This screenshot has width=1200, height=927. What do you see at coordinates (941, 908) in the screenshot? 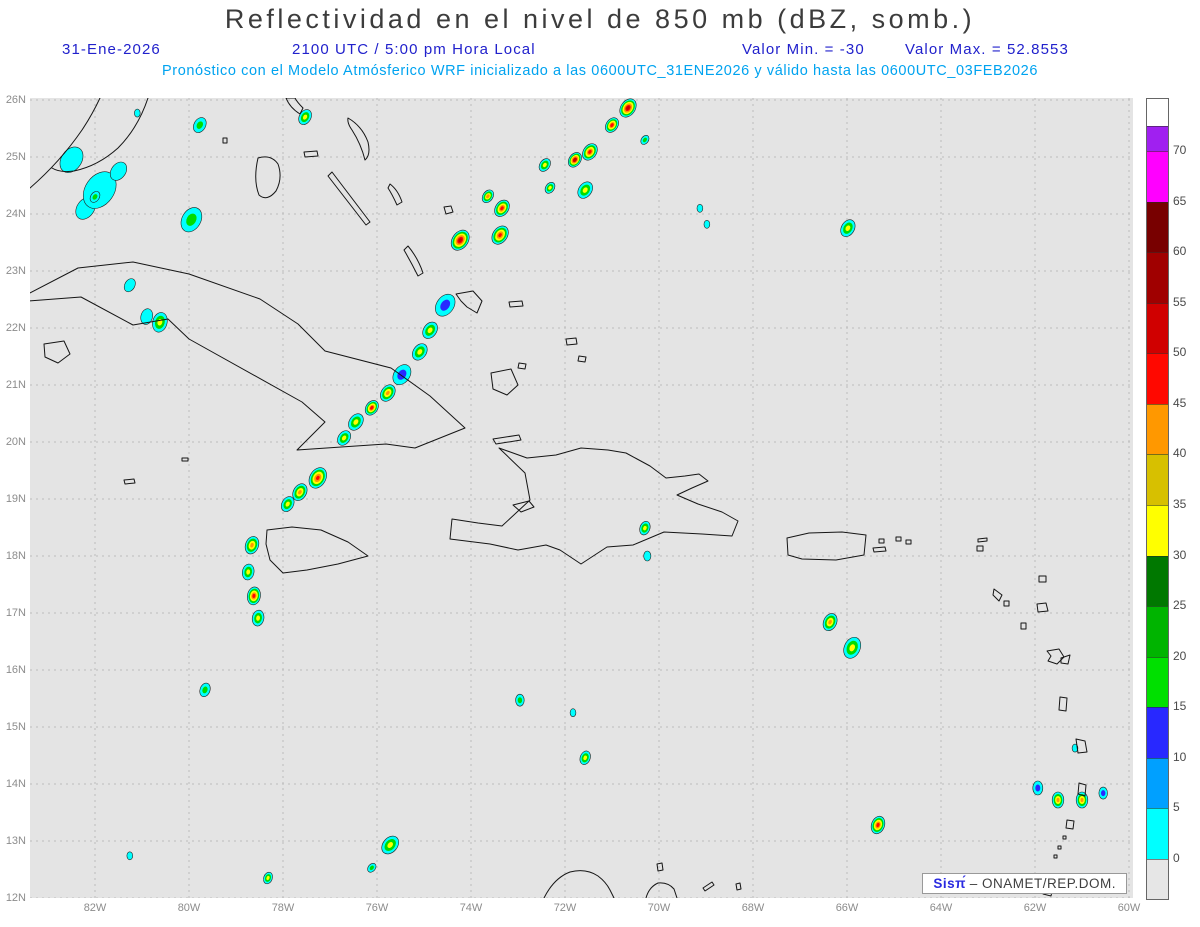
I see `lon-tick-label: 64W` at bounding box center [941, 908].